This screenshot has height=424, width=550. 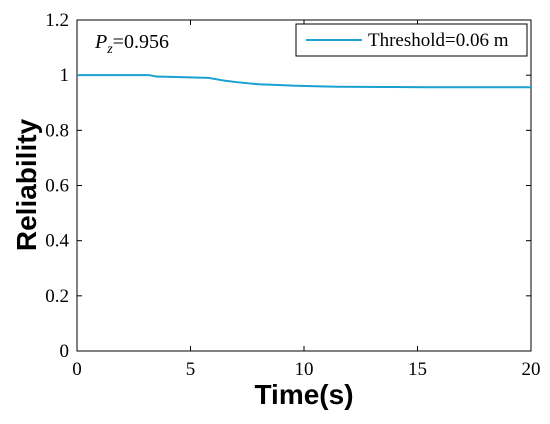 What do you see at coordinates (303, 394) in the screenshot?
I see `x-axis-title: Time(s)` at bounding box center [303, 394].